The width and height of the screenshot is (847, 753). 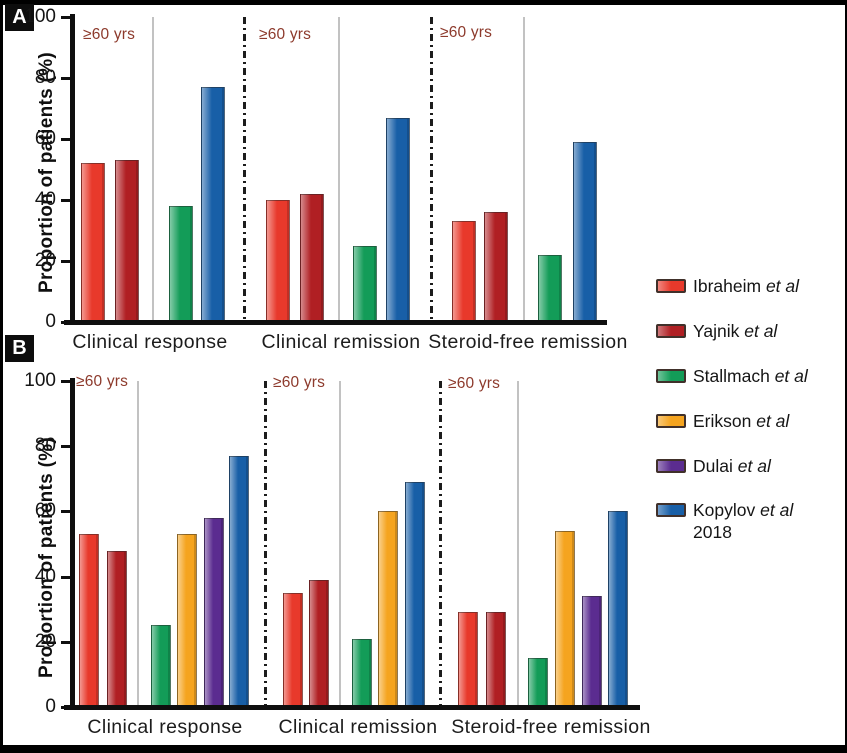 I want to click on panel-b-y-tick-label-20: 20, so click(x=45, y=641).